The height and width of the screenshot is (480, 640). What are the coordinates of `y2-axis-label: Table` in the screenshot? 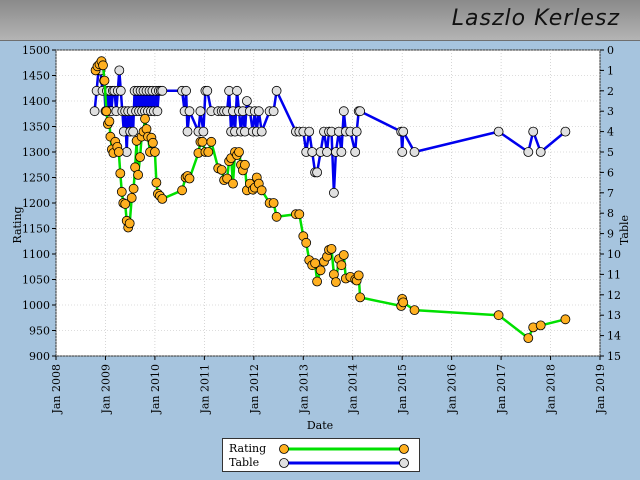 It's located at (624, 230).